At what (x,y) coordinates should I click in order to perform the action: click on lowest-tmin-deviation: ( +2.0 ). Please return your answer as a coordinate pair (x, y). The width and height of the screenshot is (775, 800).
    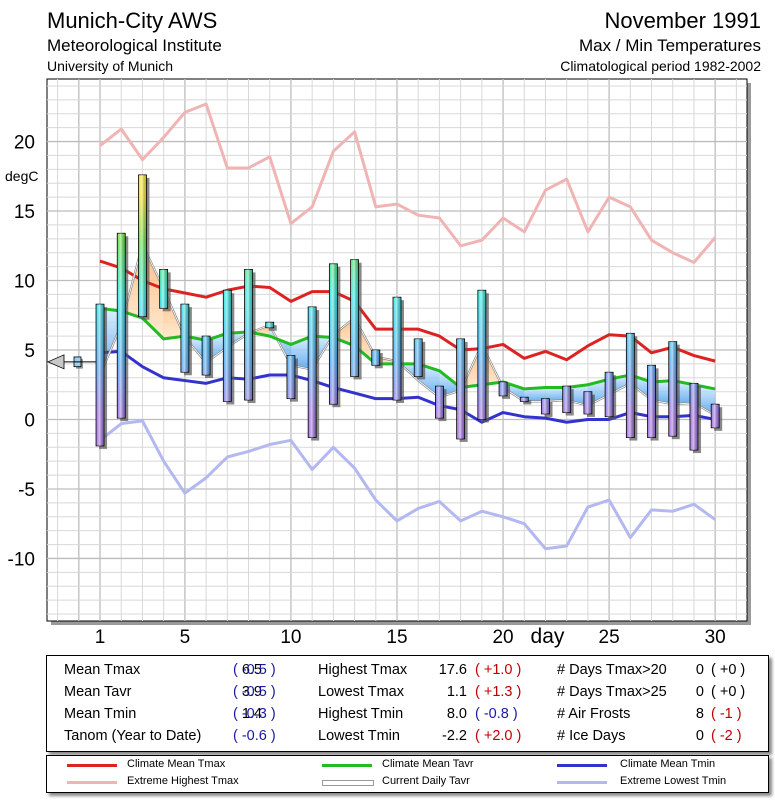
    Looking at the image, I should click on (498, 736).